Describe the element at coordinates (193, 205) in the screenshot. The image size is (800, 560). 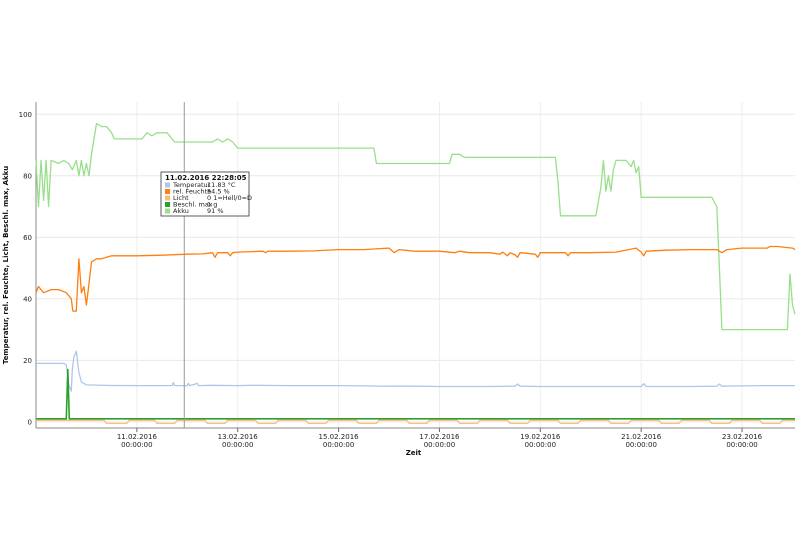
I see `tooltip-row-label: Beschl. max` at that location.